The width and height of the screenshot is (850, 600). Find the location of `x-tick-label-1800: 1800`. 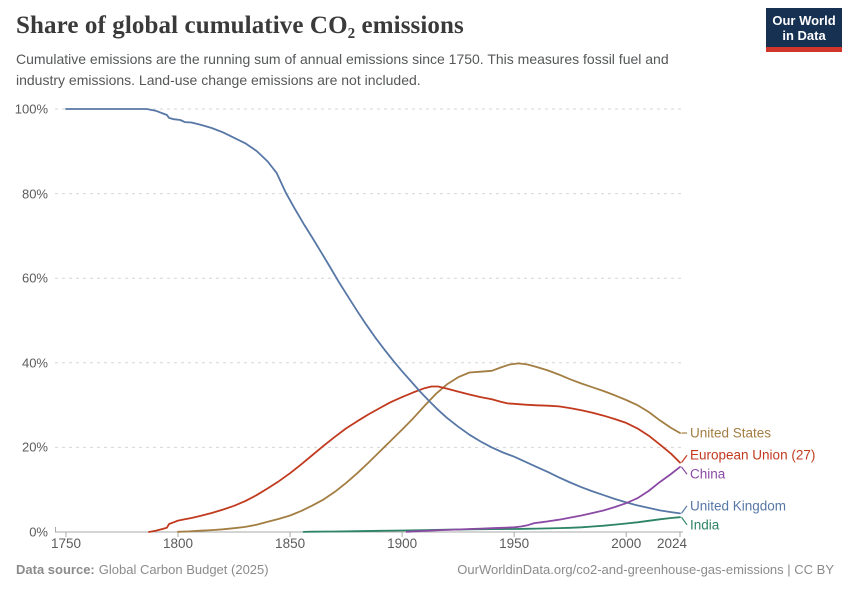

x-tick-label-1800: 1800 is located at coordinates (178, 543).